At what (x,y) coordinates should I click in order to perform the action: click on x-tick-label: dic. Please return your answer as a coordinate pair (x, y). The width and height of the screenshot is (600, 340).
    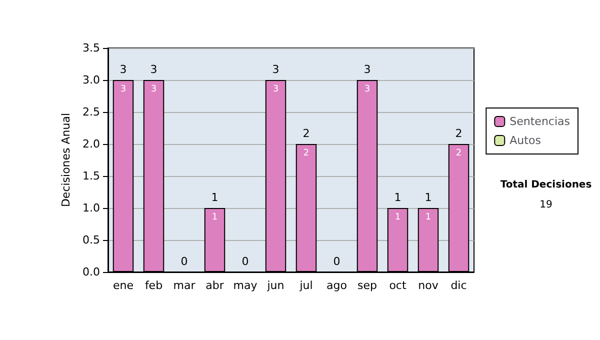
    Looking at the image, I should click on (458, 285).